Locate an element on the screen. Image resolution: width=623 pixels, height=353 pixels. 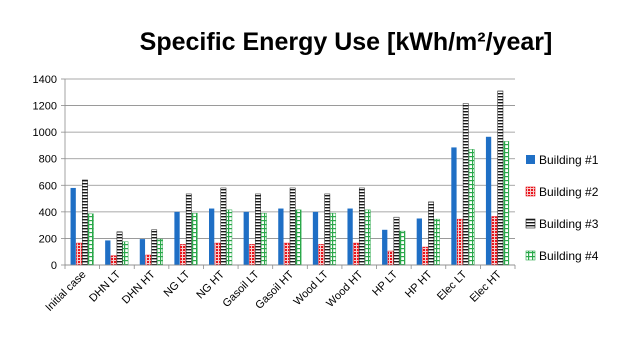
x-tick-label: Elec LT is located at coordinates (452, 285).